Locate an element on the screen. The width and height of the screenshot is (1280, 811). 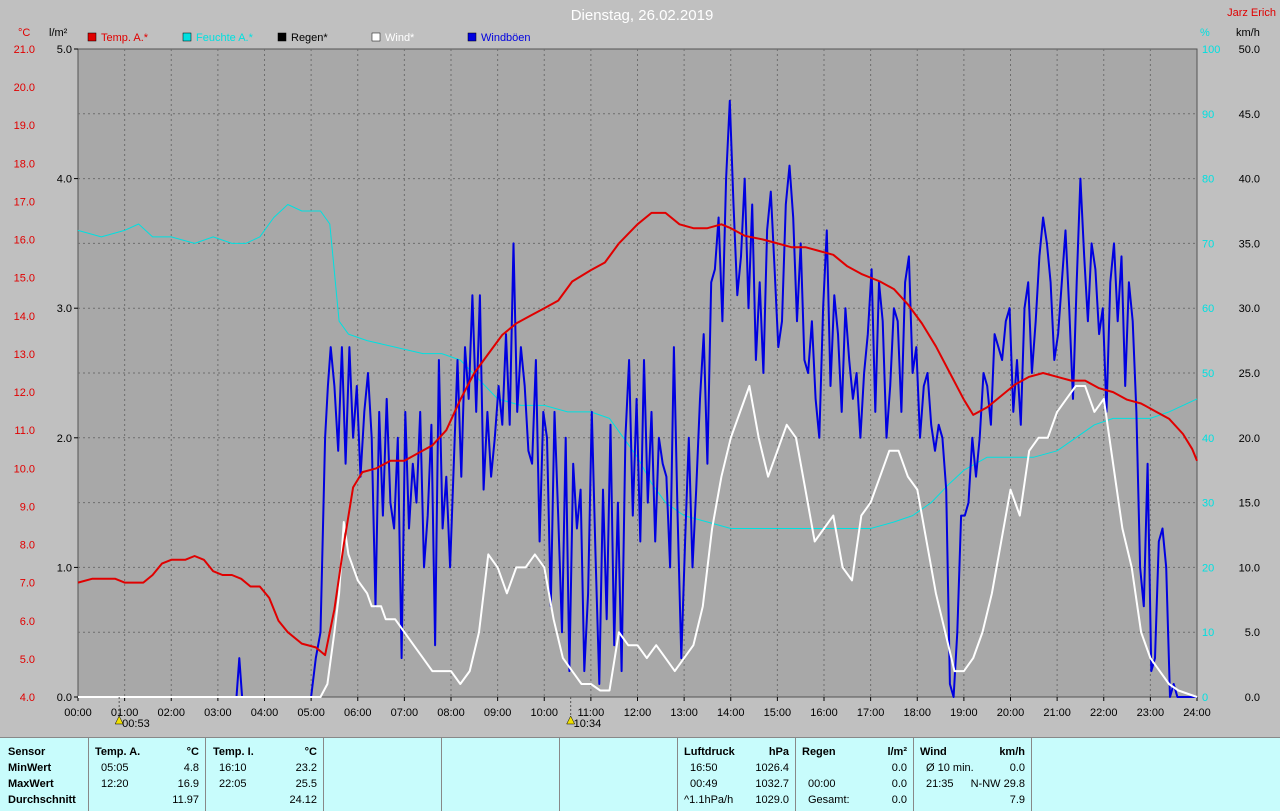
rain-tick-label: 3.0 is located at coordinates (64, 309).